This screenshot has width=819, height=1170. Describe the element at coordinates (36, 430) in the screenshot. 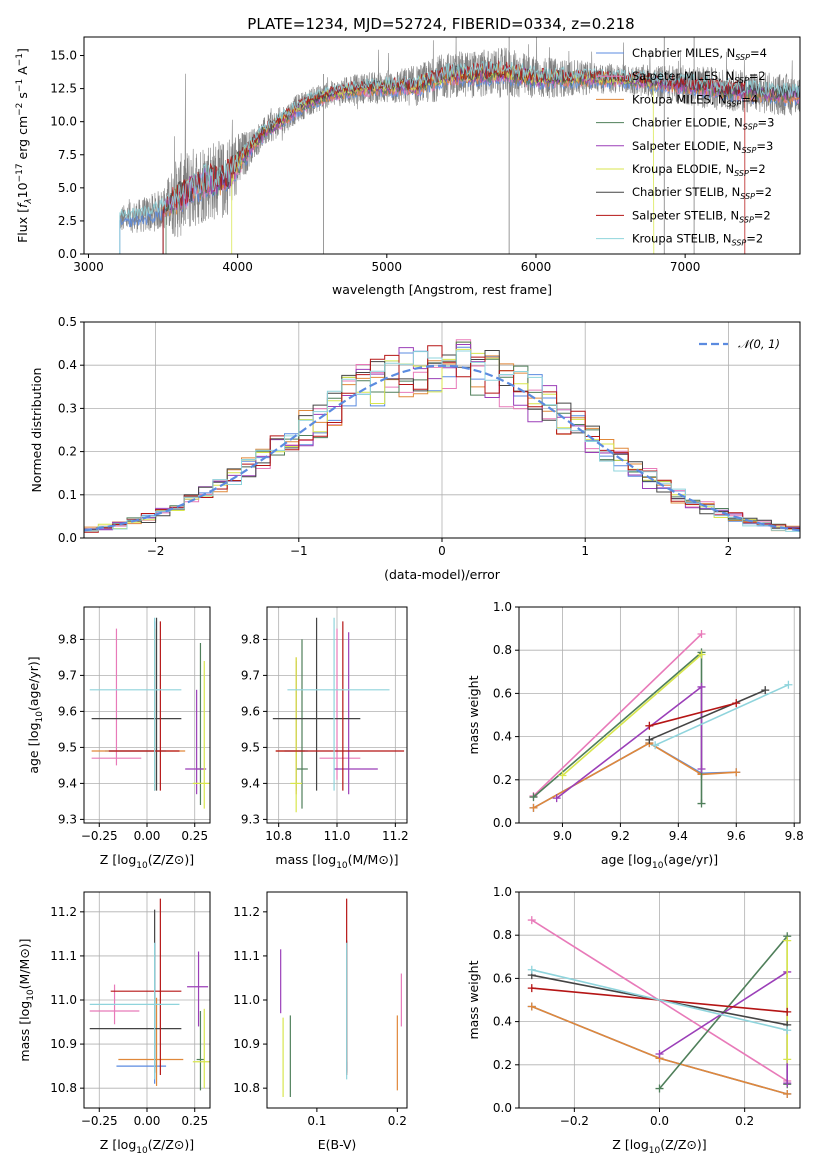

I see `label-part: Normed distribution` at that location.